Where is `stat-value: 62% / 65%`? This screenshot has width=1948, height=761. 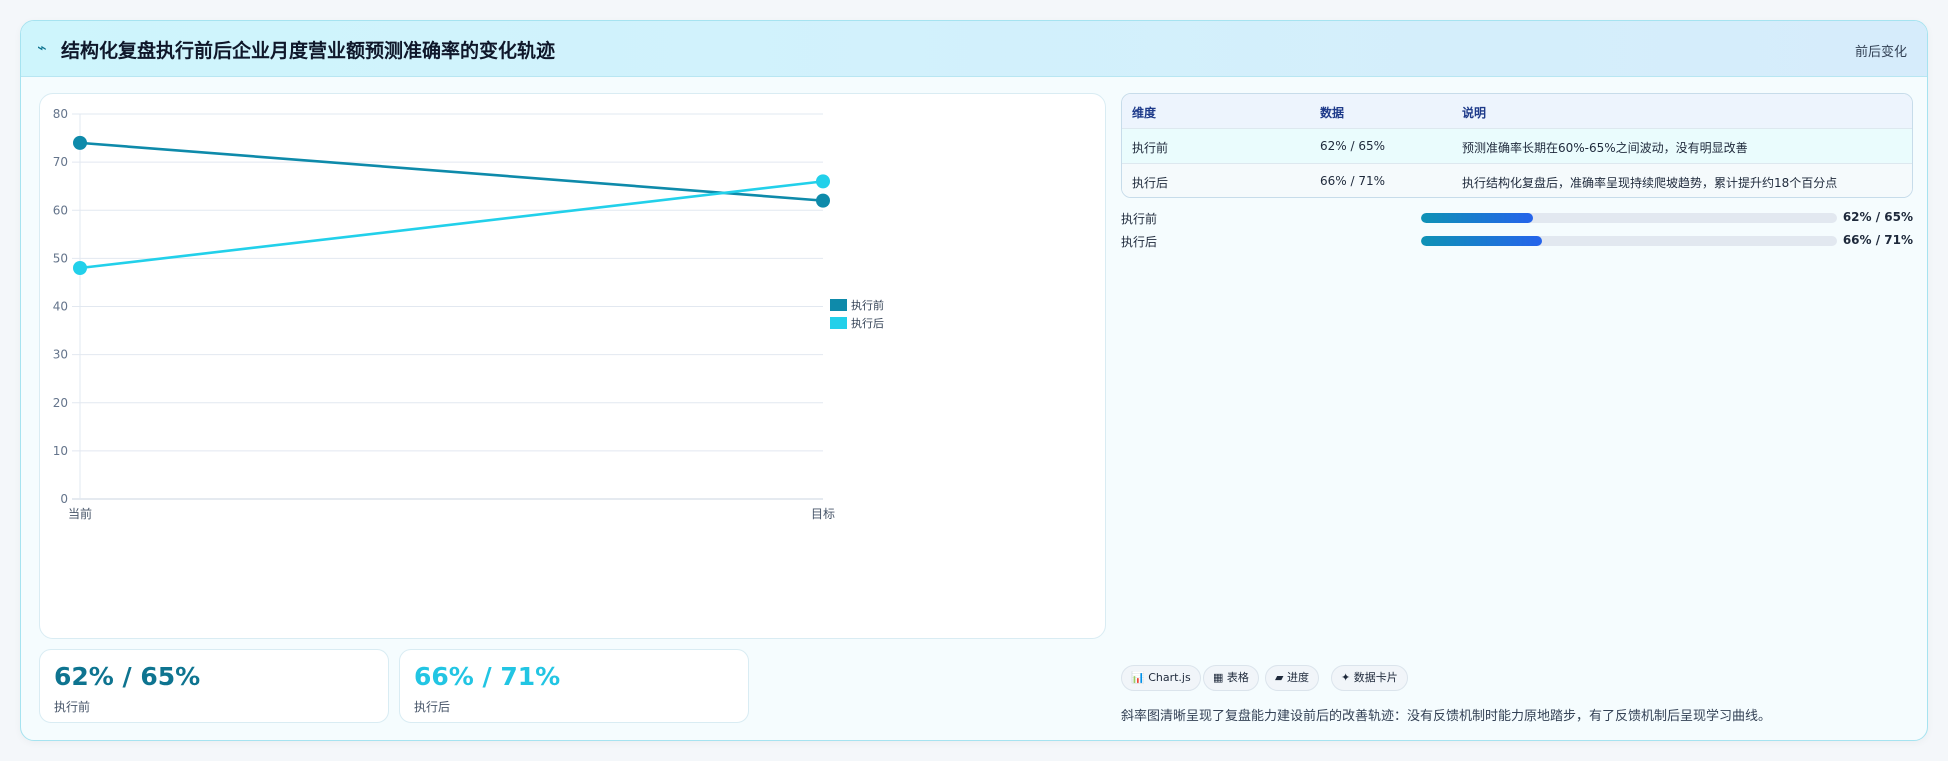 stat-value: 62% / 65% is located at coordinates (127, 676).